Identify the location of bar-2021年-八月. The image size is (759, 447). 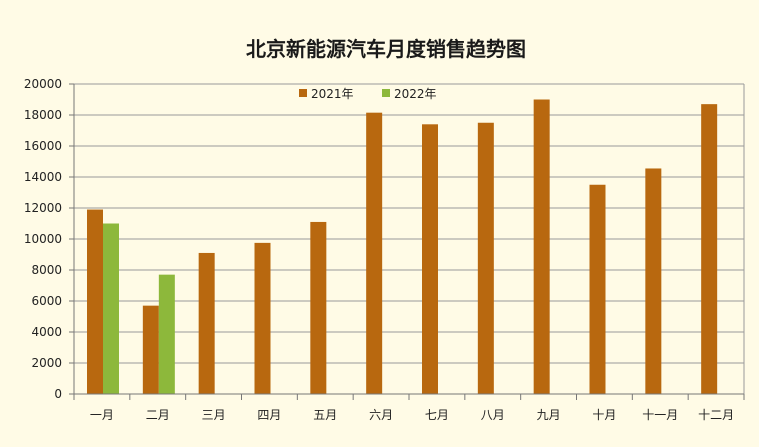
(485, 258).